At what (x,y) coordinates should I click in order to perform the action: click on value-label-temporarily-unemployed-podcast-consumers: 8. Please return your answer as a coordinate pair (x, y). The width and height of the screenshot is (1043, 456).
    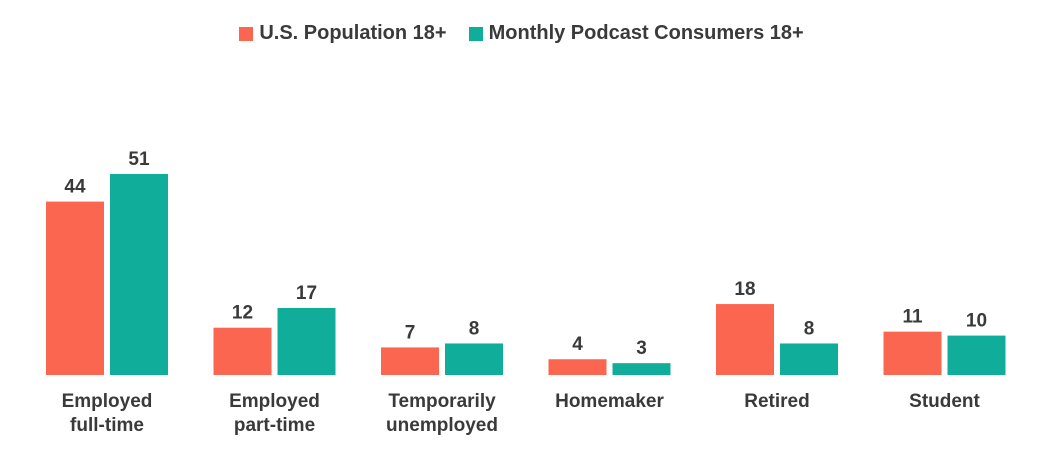
    Looking at the image, I should click on (474, 328).